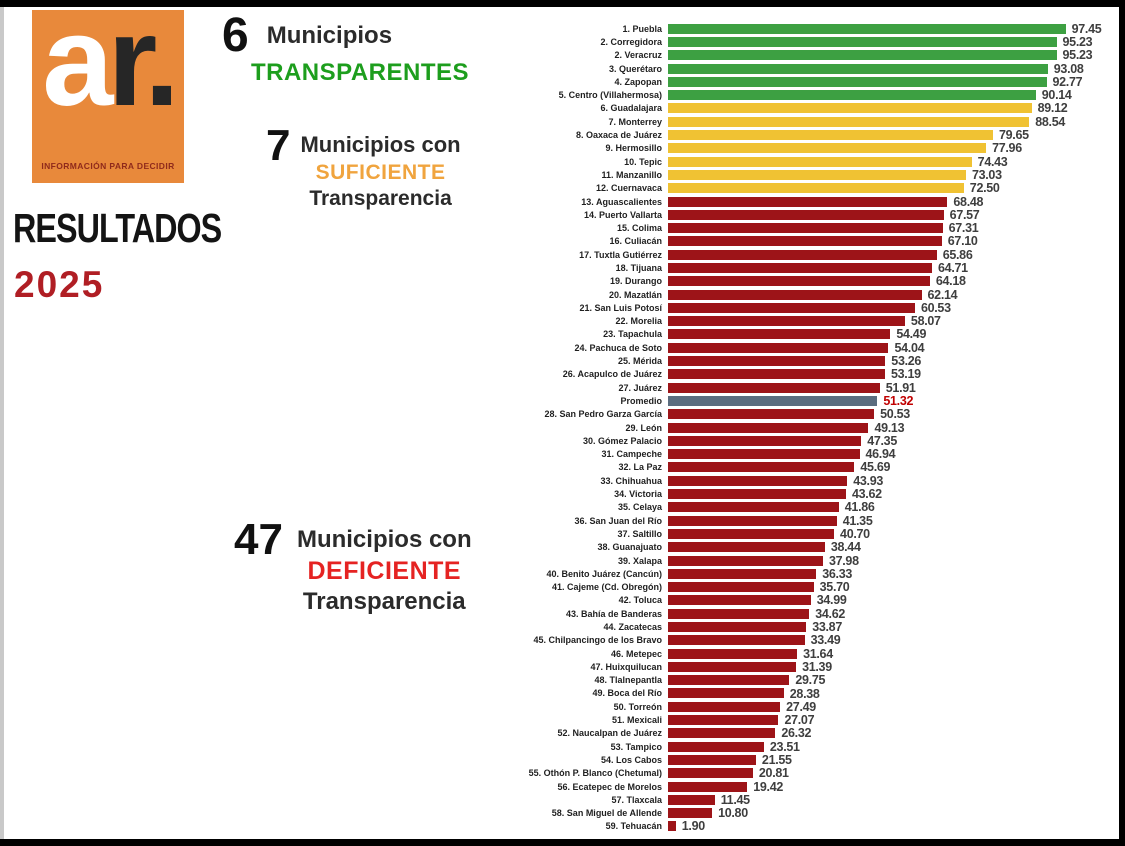 The image size is (1125, 846). I want to click on bar-label: 41. Cajeme (Cd. Obregón), so click(606, 587).